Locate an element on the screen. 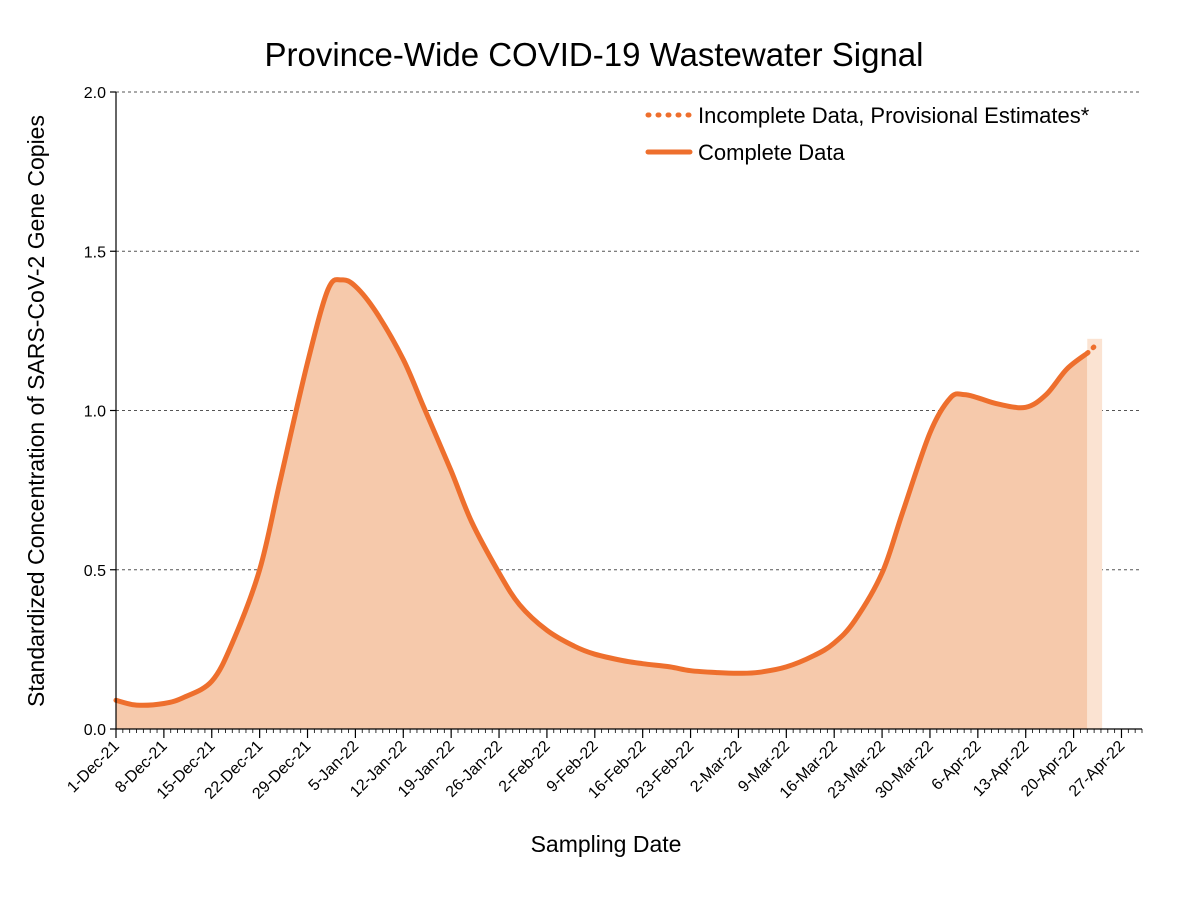 The width and height of the screenshot is (1200, 922). x-tick-label: 2-Mar-22 is located at coordinates (716, 767).